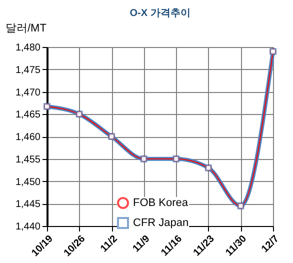 The image size is (293, 263). I want to click on y-tick-label: 1,445, so click(28, 204).